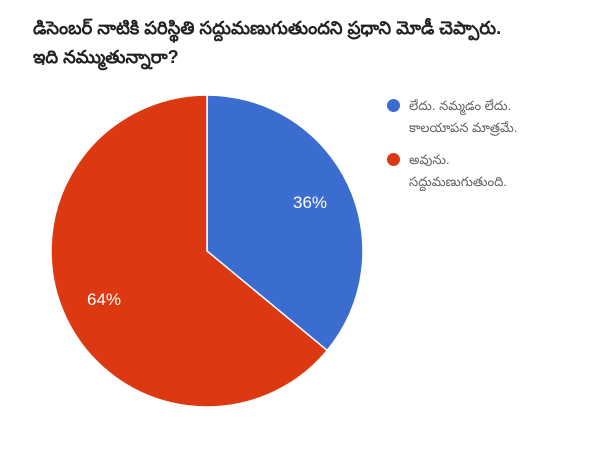 Image resolution: width=600 pixels, height=450 pixels. What do you see at coordinates (310, 202) in the screenshot?
I see `pie-slice-label-0: 36%` at bounding box center [310, 202].